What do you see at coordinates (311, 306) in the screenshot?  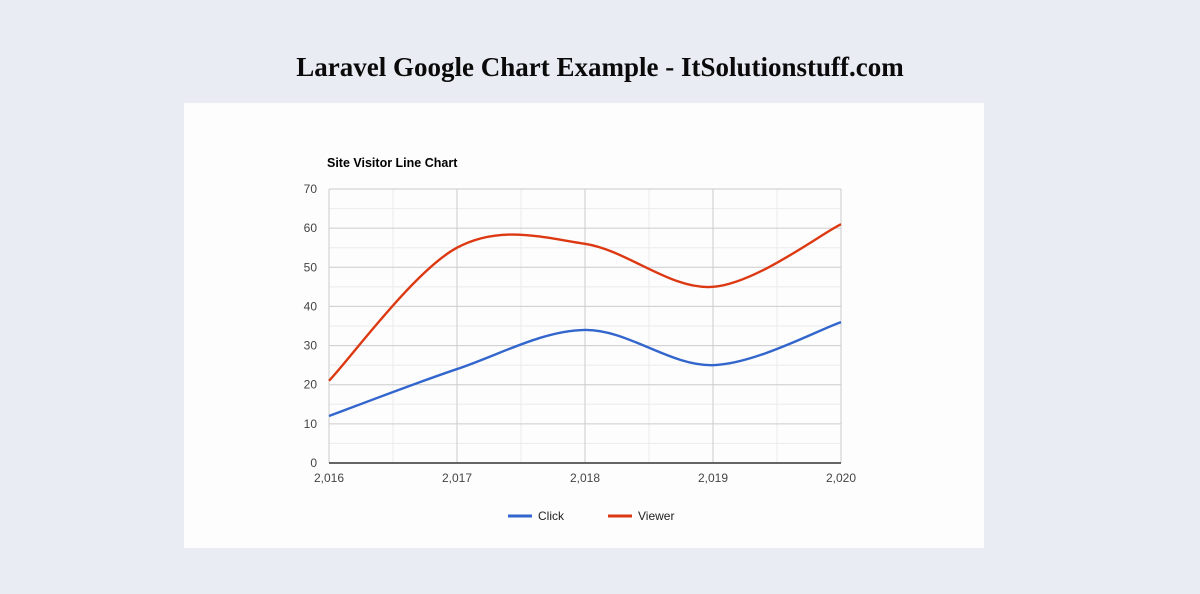 I see `y-axis-tick-label: 40` at bounding box center [311, 306].